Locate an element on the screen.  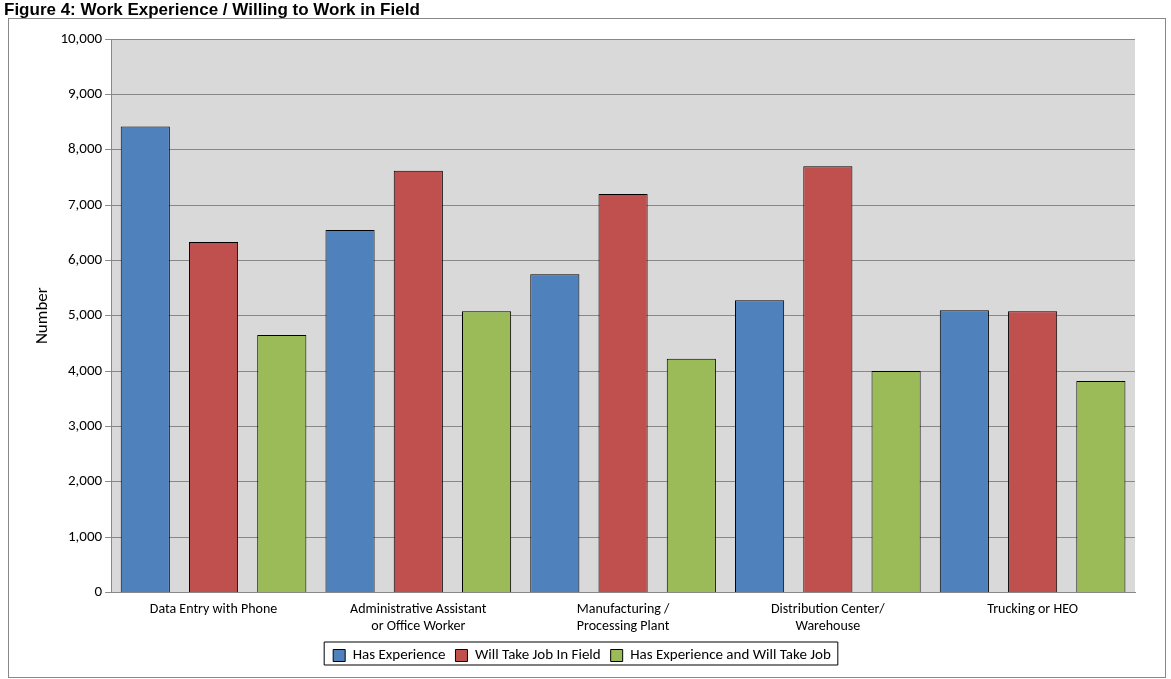
y-axis-title: Number is located at coordinates (42, 316).